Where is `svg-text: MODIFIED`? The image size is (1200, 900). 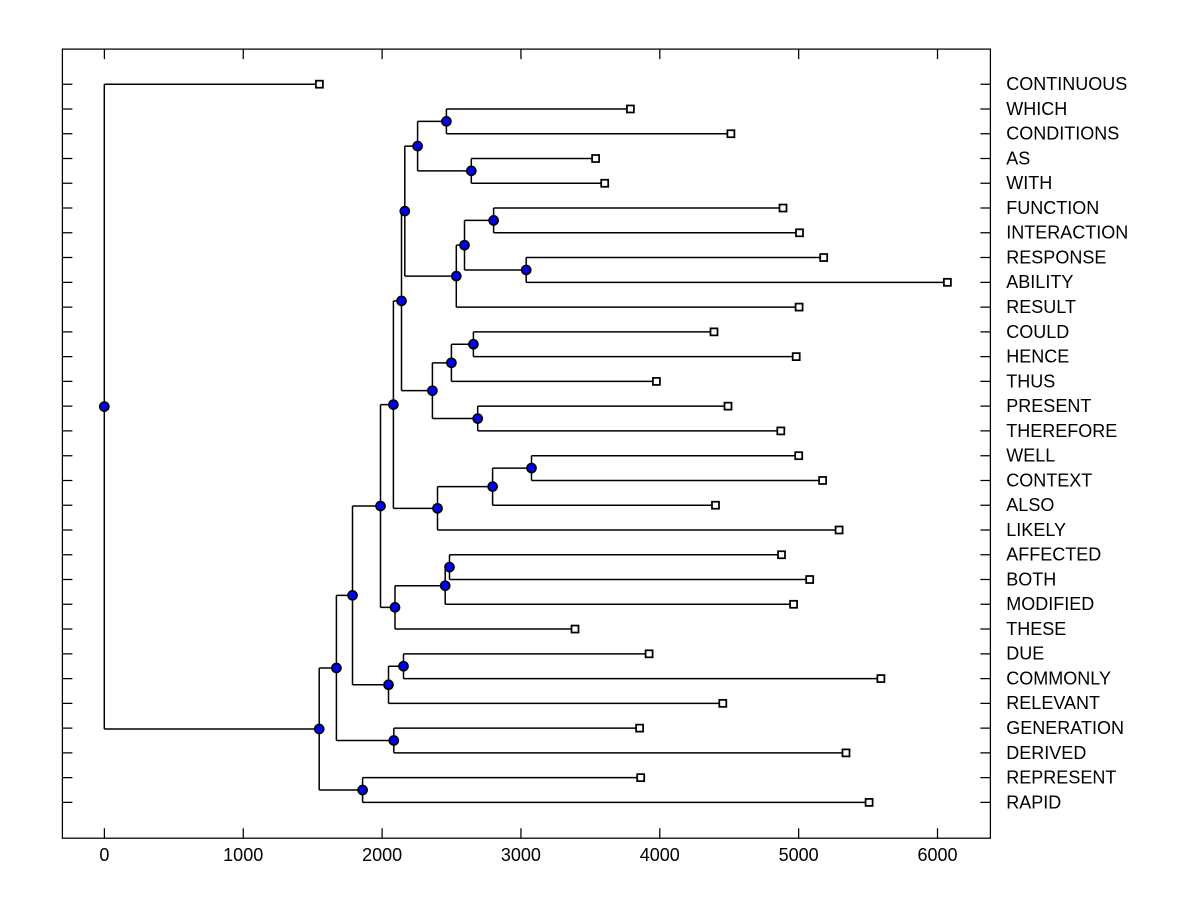
svg-text: MODIFIED is located at coordinates (1050, 604).